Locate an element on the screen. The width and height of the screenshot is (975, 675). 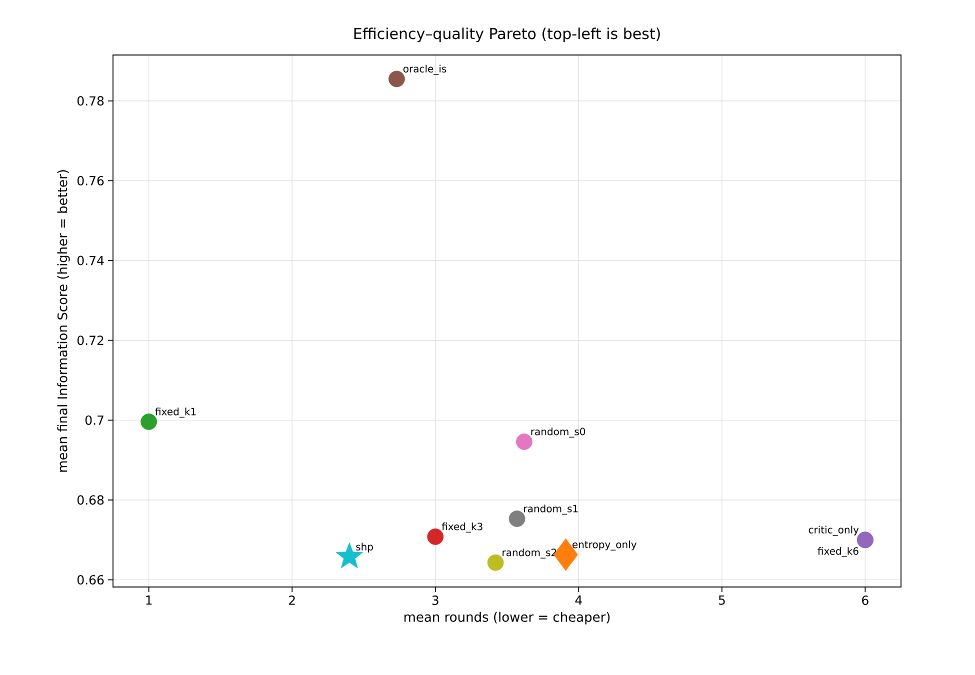
x-tick-label: 6 is located at coordinates (865, 600).